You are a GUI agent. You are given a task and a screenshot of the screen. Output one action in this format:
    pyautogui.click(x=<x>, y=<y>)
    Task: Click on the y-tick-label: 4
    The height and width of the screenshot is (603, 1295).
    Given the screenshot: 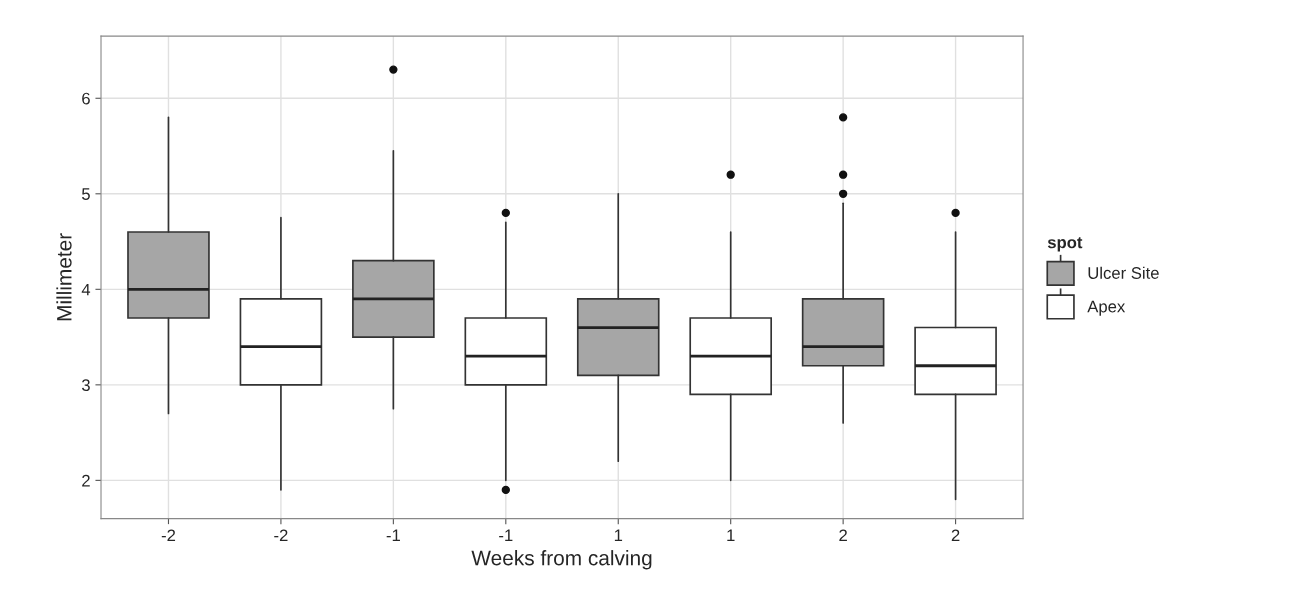 What is the action you would take?
    pyautogui.click(x=86, y=289)
    